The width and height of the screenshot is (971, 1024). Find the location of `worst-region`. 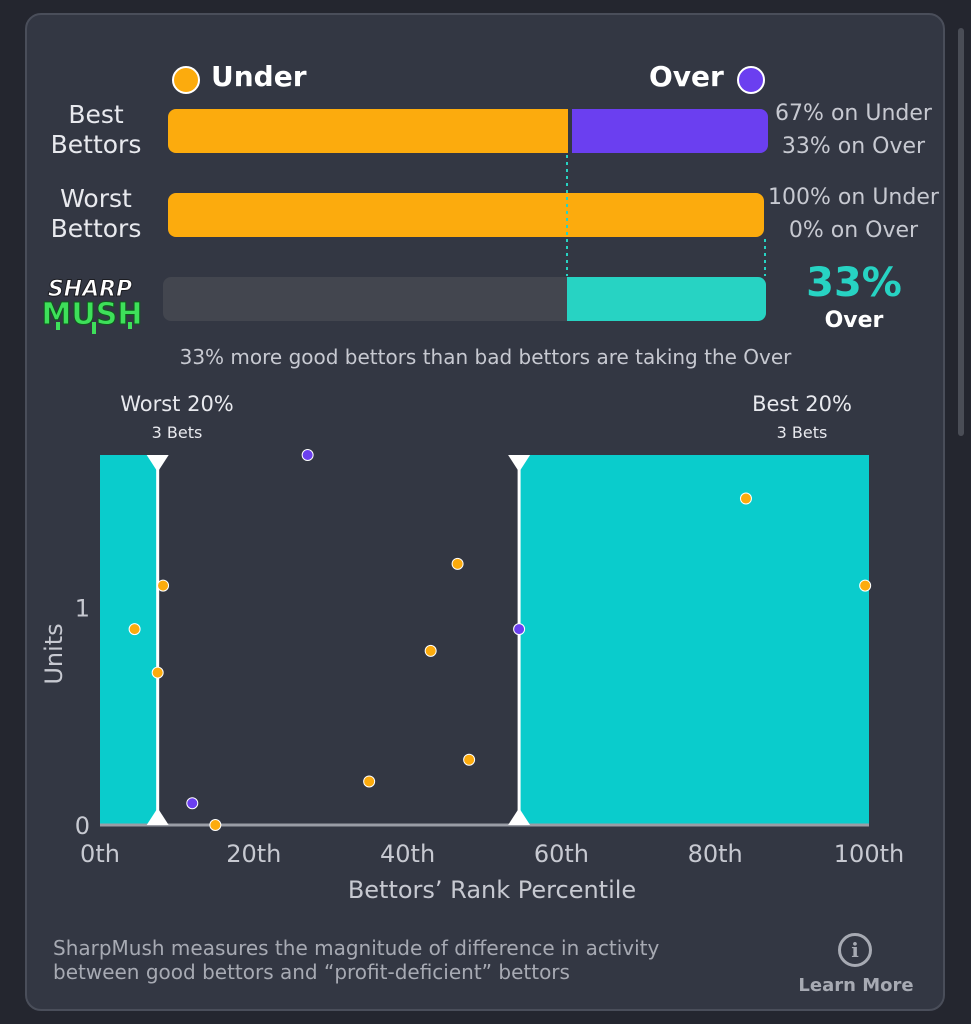

worst-region is located at coordinates (129, 640).